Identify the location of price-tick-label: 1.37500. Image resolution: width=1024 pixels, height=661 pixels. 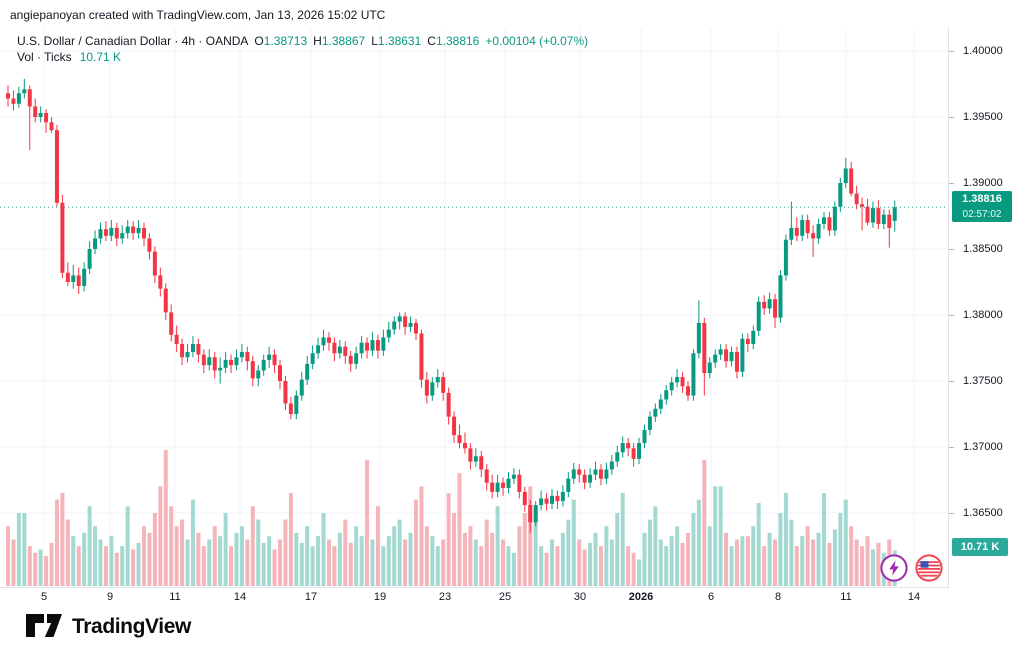
(983, 381).